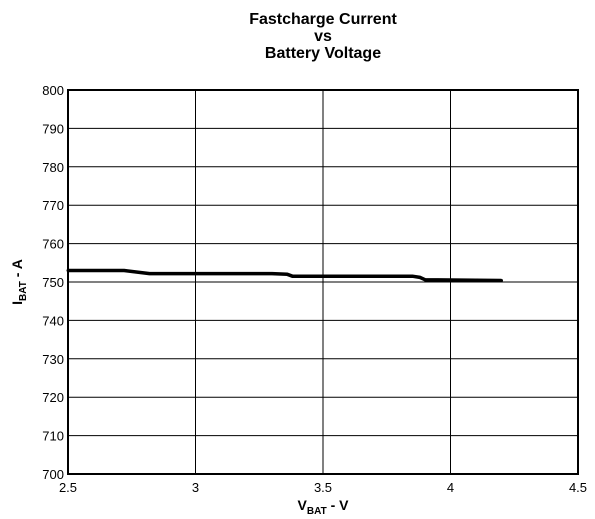  I want to click on y-tick-label: 700, so click(53, 474).